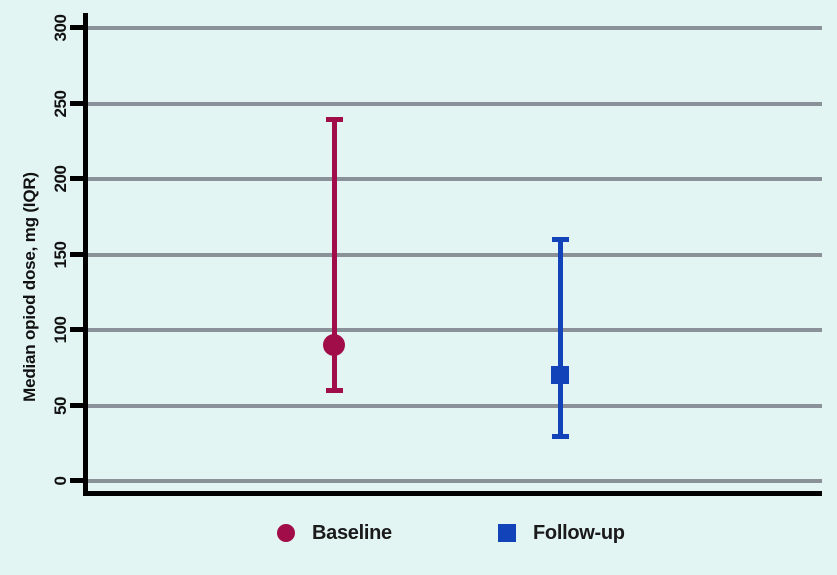 The width and height of the screenshot is (837, 575). What do you see at coordinates (60, 330) in the screenshot?
I see `y-tick-label: 100` at bounding box center [60, 330].